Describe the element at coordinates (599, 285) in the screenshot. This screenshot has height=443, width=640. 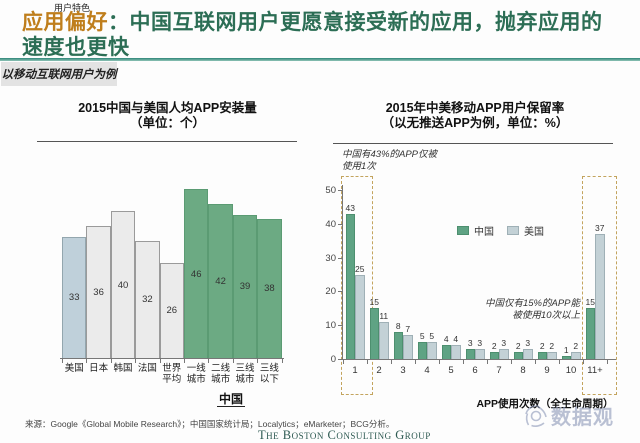
I see `highlight-box-last` at that location.